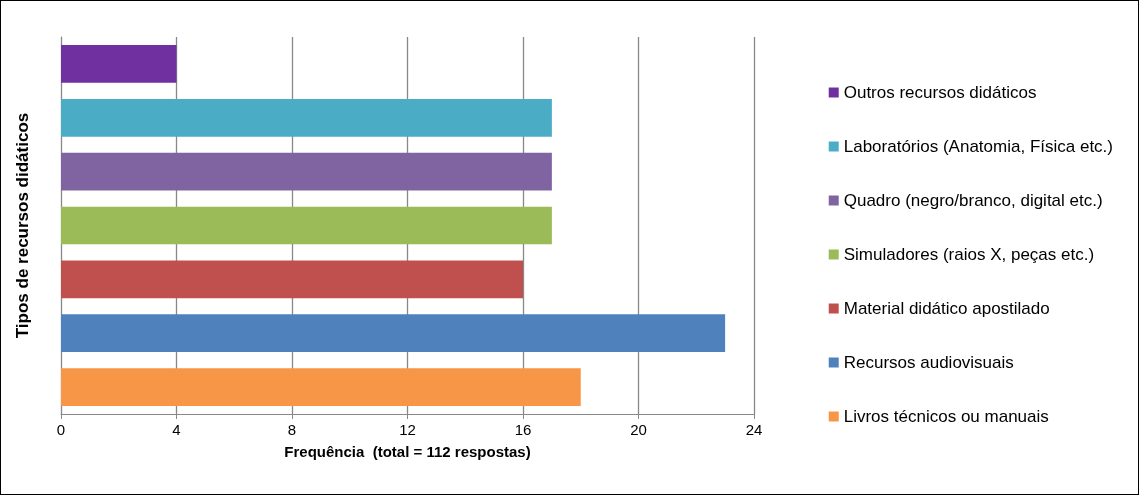 The height and width of the screenshot is (495, 1139). What do you see at coordinates (407, 429) in the screenshot?
I see `x-tick-label: 12` at bounding box center [407, 429].